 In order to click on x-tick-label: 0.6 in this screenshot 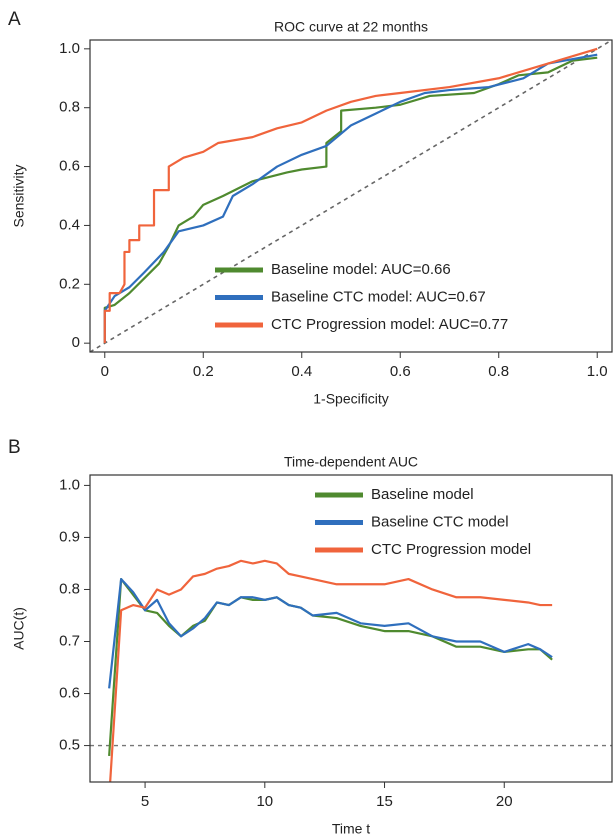, I will do `click(400, 371)`.